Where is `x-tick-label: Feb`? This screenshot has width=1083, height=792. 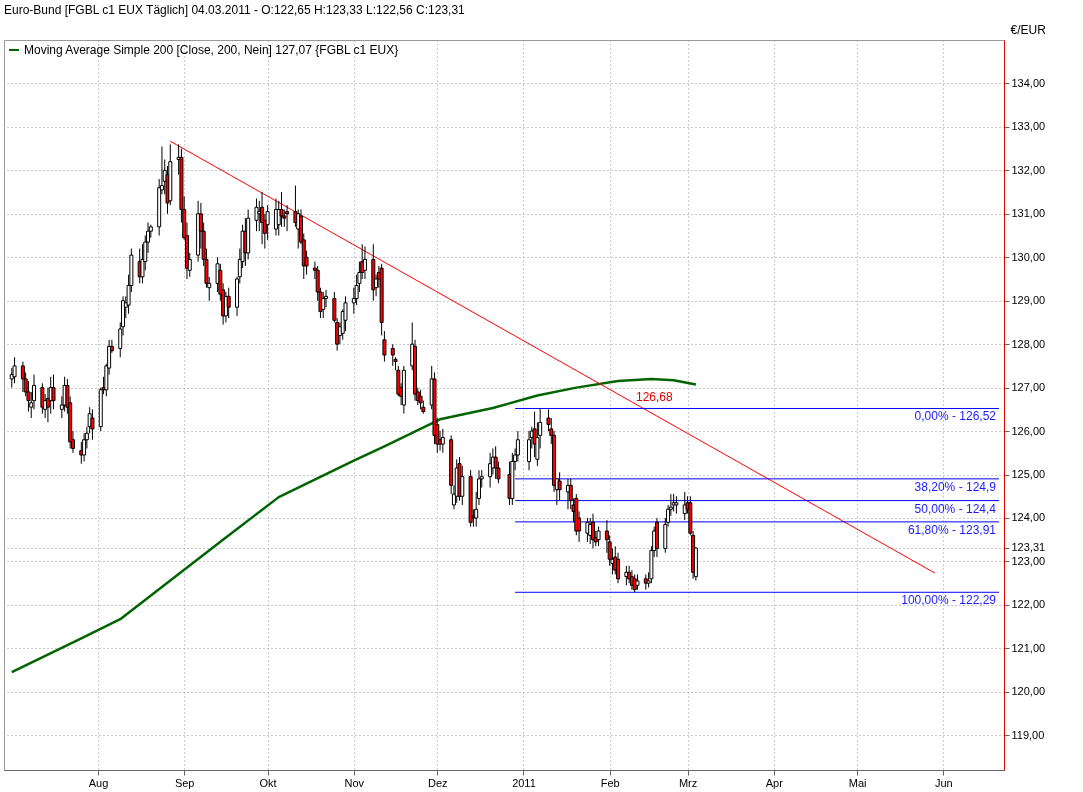 x-tick-label: Feb is located at coordinates (610, 782).